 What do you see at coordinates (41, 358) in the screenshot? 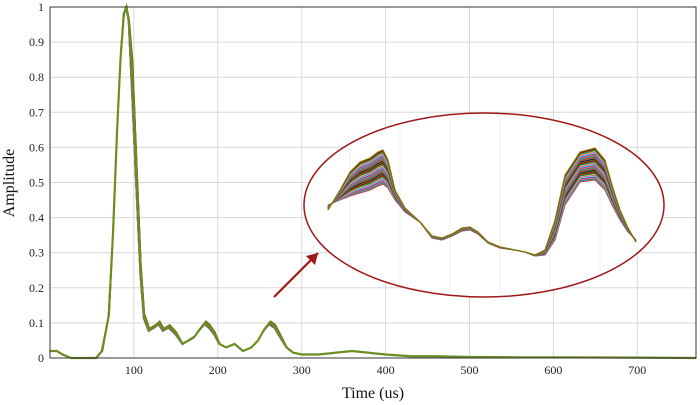
I see `y-tick-label-0: 0` at bounding box center [41, 358].